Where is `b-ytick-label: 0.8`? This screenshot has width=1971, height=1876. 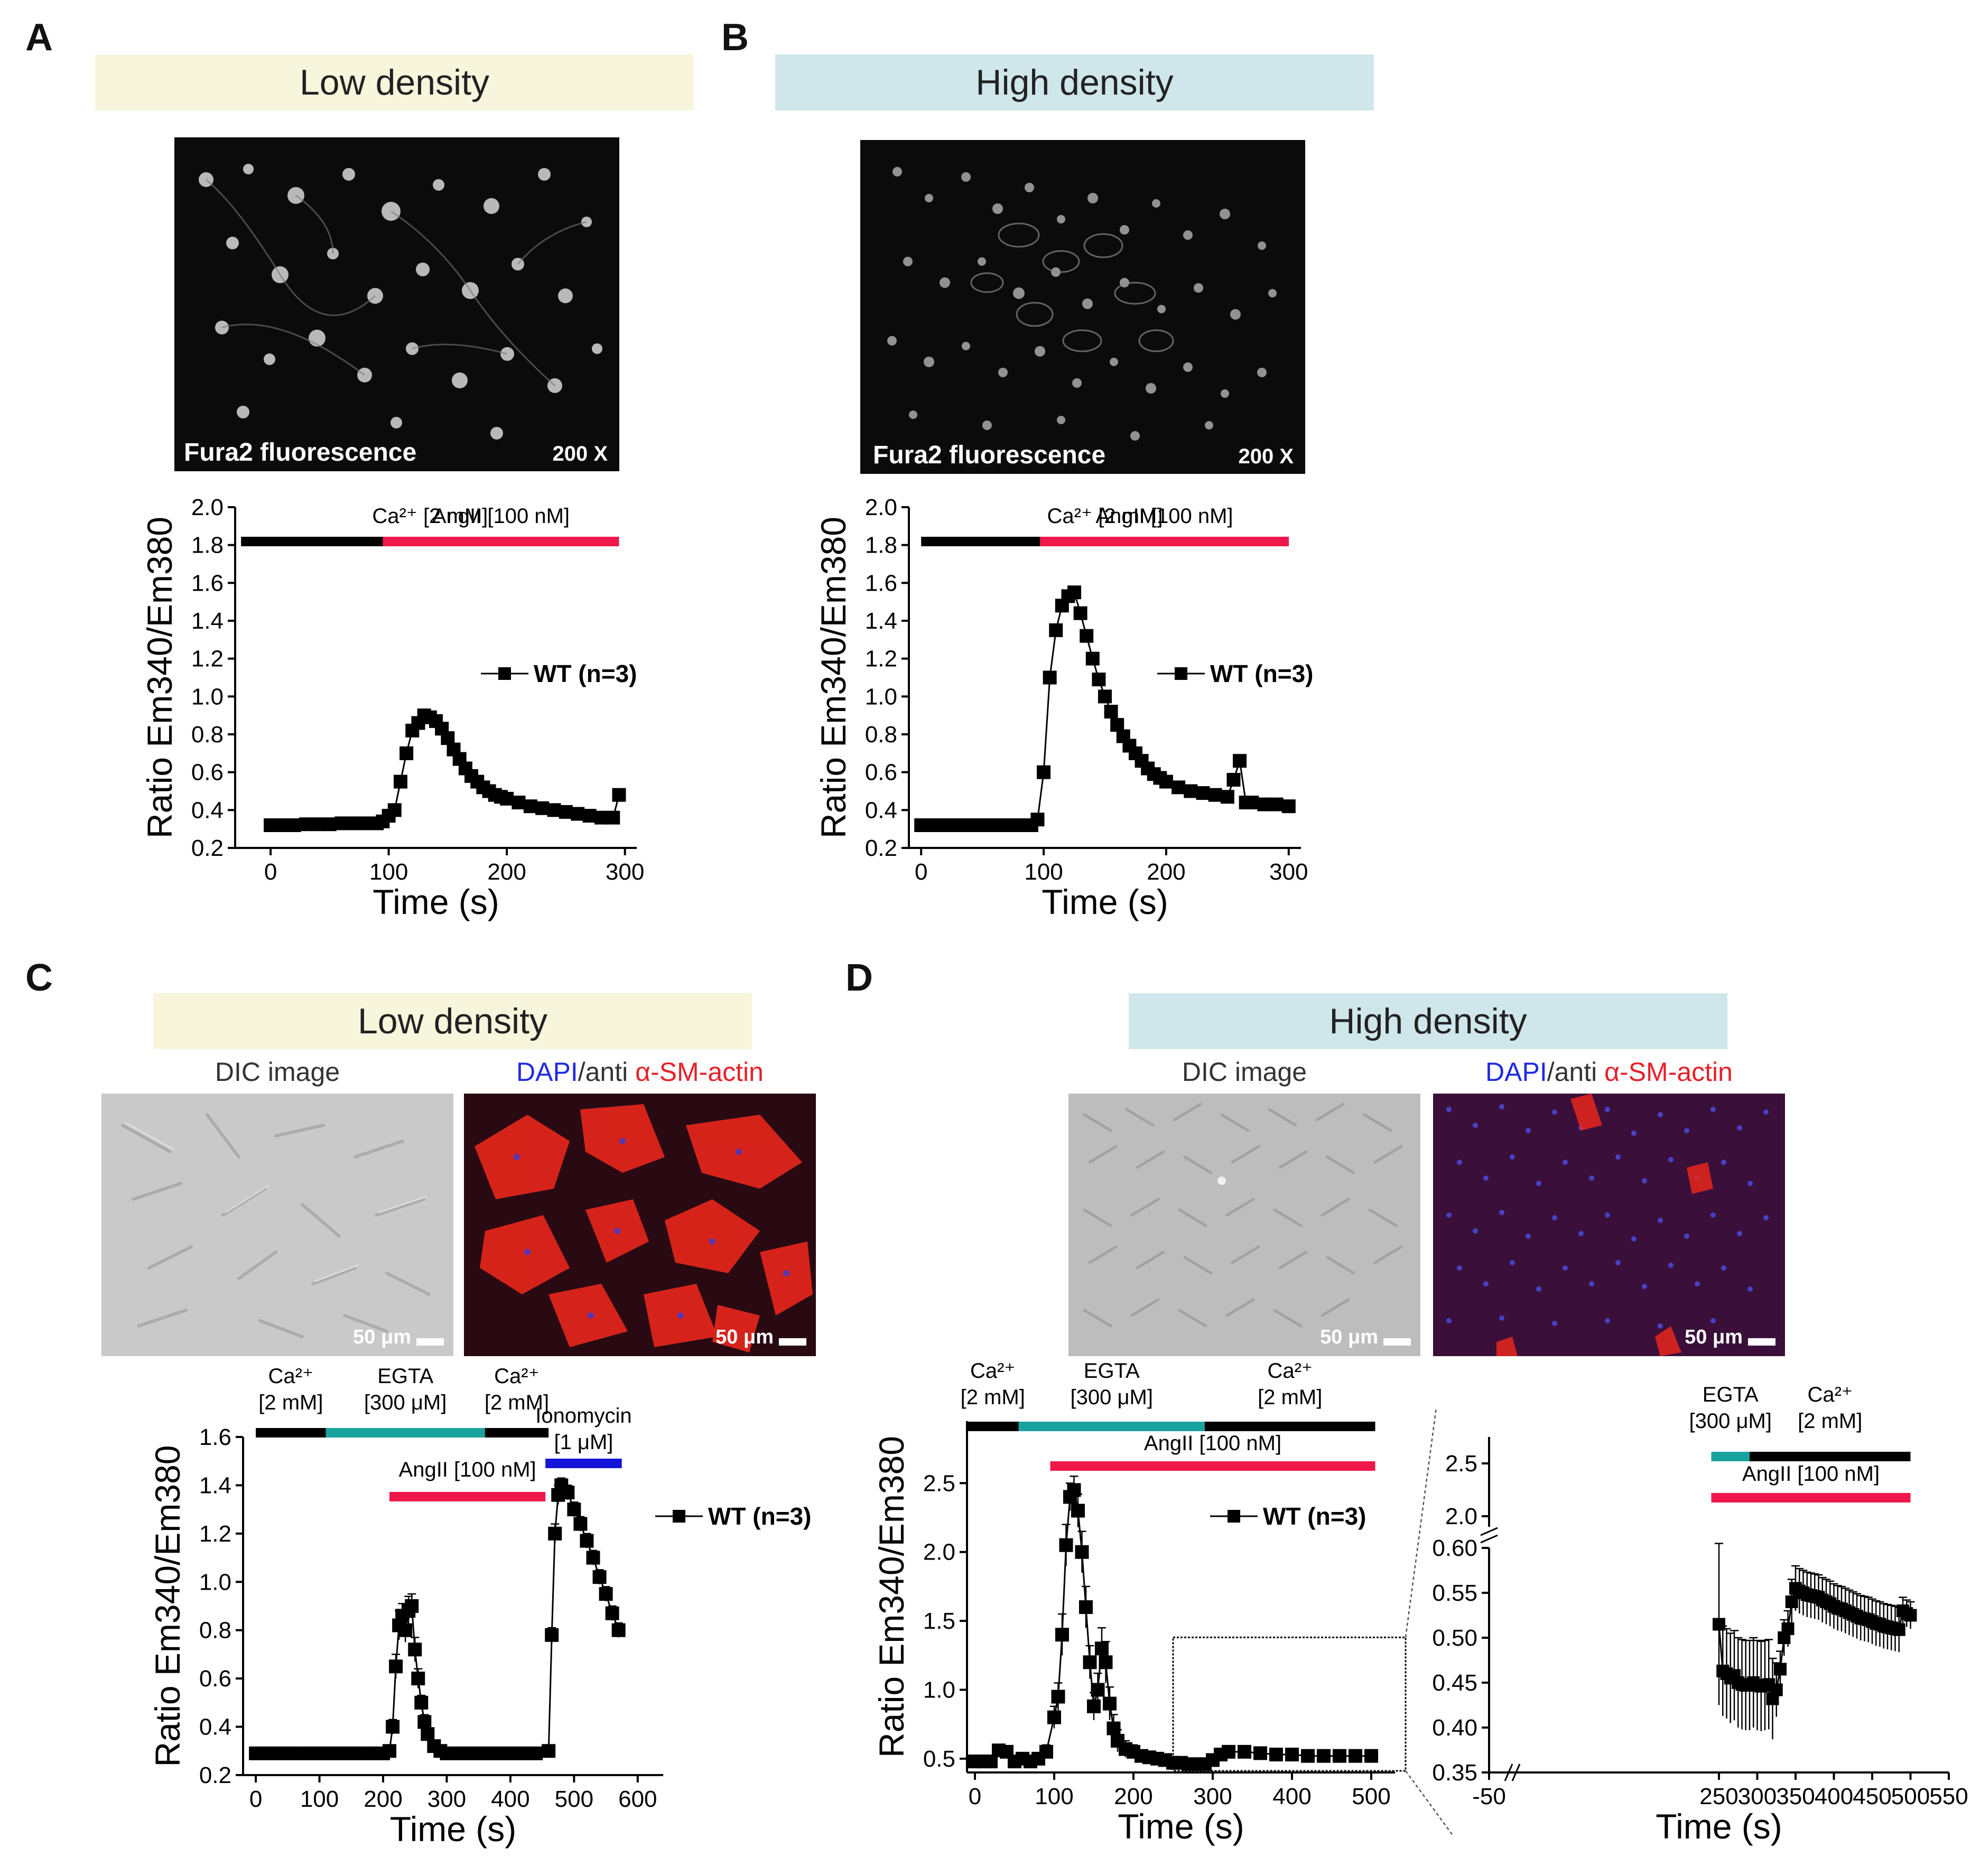 b-ytick-label: 0.8 is located at coordinates (881, 735).